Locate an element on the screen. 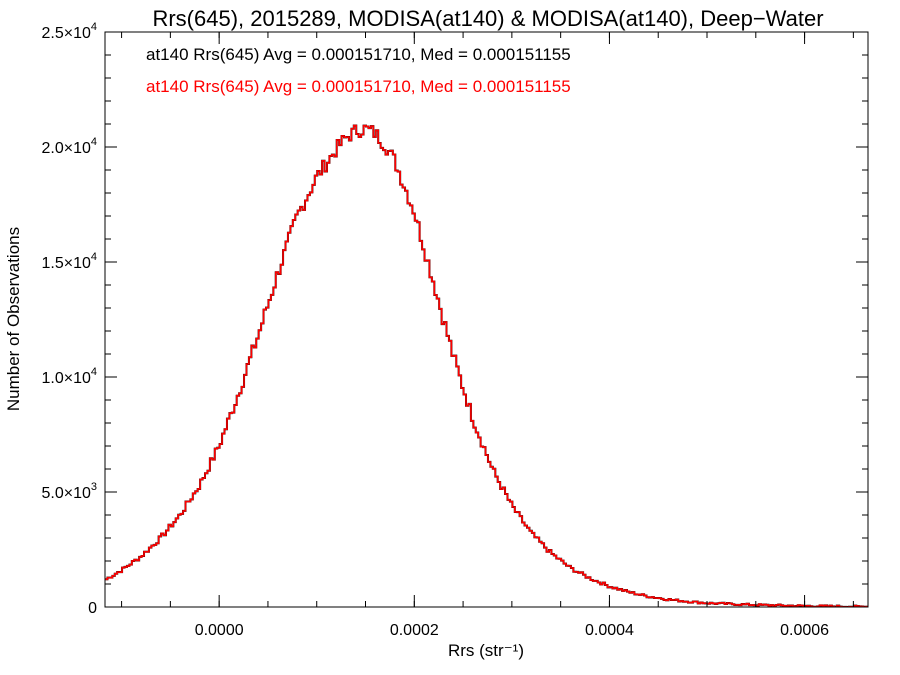  y-tick-label: 1.5×10⁴ is located at coordinates (69, 261).